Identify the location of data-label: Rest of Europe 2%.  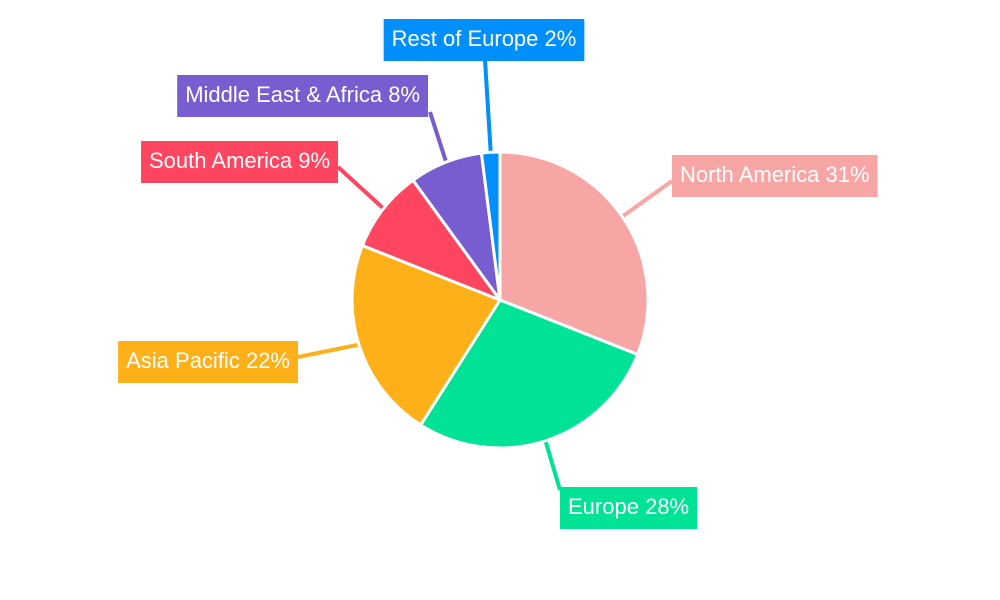
(484, 40).